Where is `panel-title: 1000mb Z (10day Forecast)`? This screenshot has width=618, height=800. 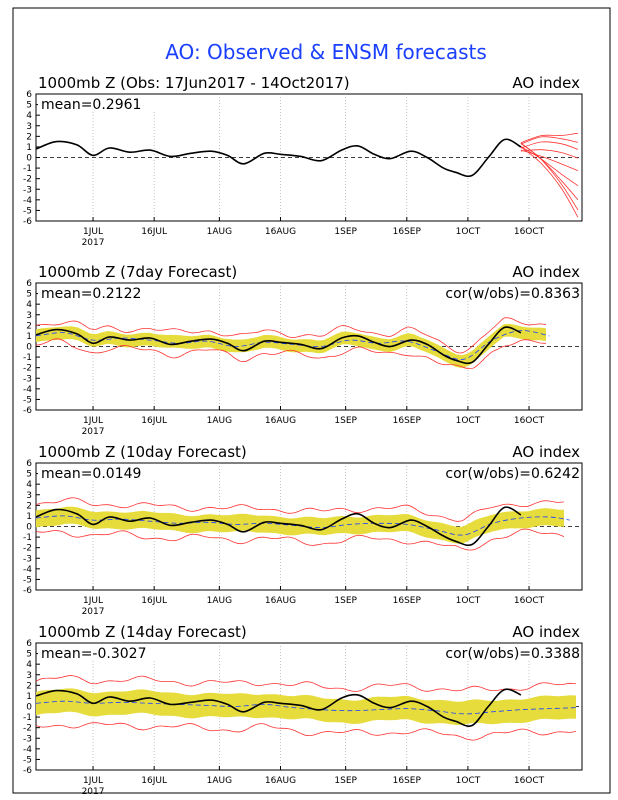 panel-title: 1000mb Z (10day Forecast) is located at coordinates (142, 452).